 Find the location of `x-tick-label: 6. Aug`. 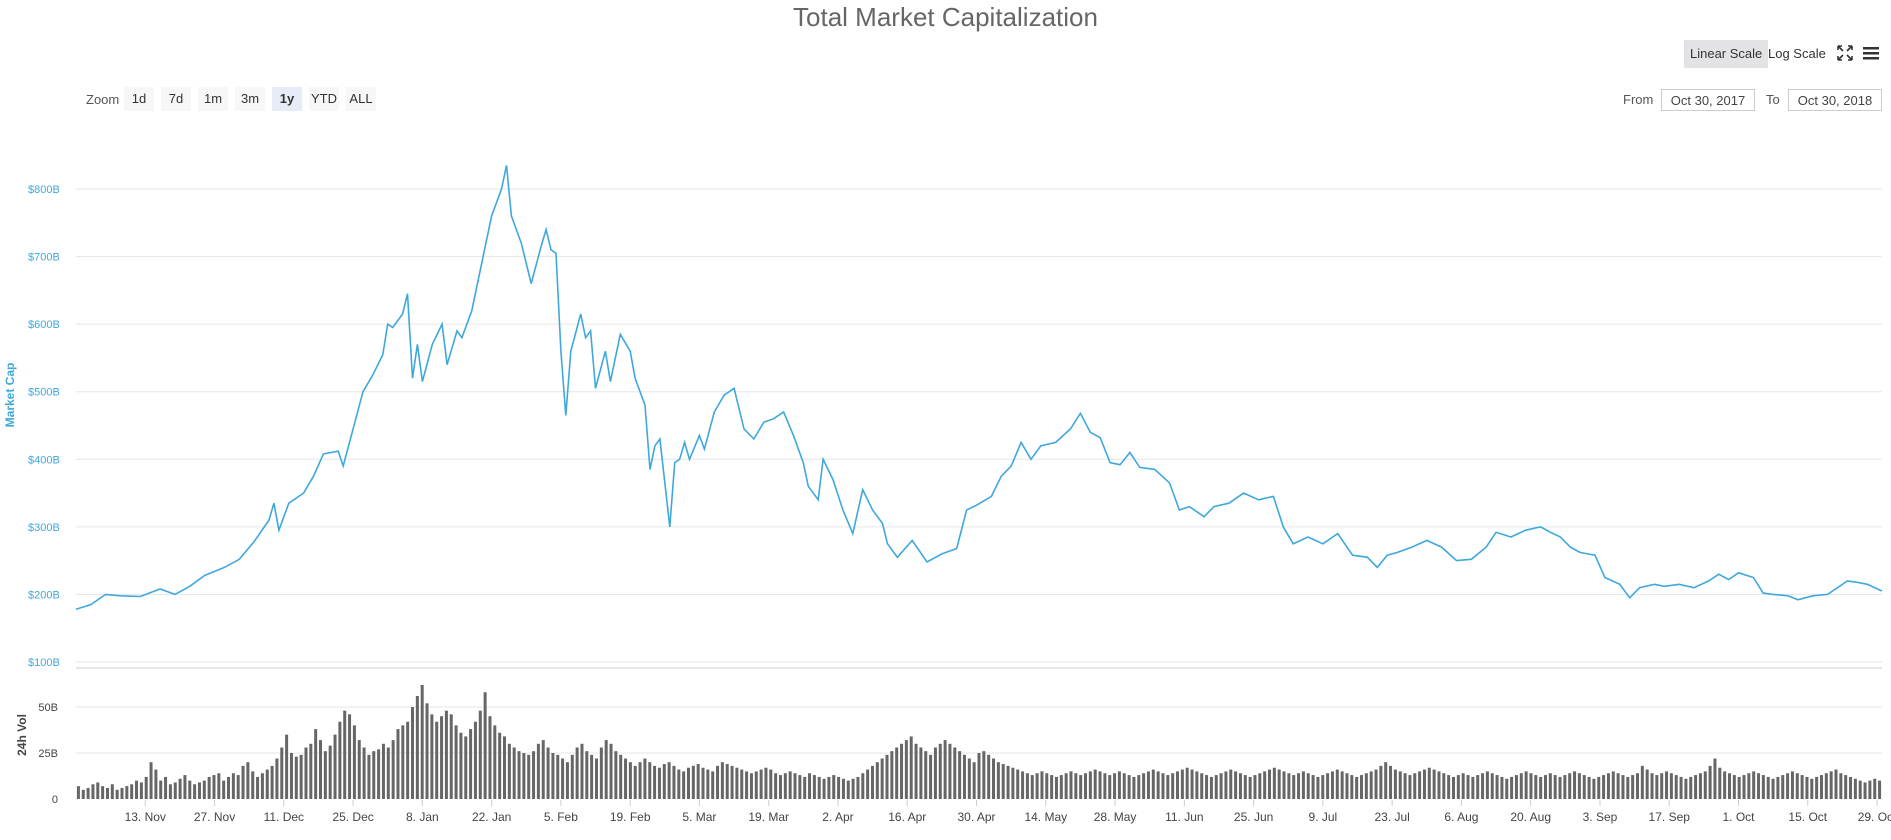

x-tick-label: 6. Aug is located at coordinates (1461, 817).